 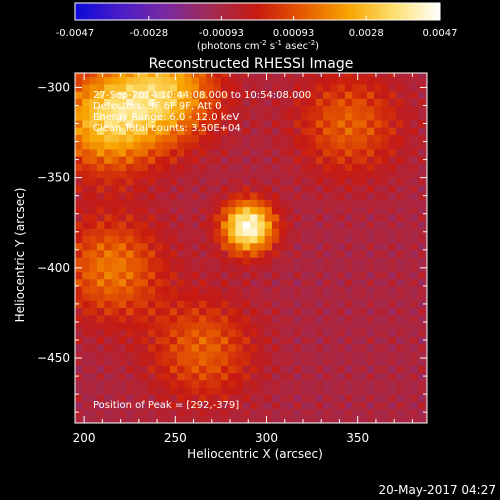 What do you see at coordinates (53, 178) in the screenshot?
I see `y-tick-label: −350` at bounding box center [53, 178].